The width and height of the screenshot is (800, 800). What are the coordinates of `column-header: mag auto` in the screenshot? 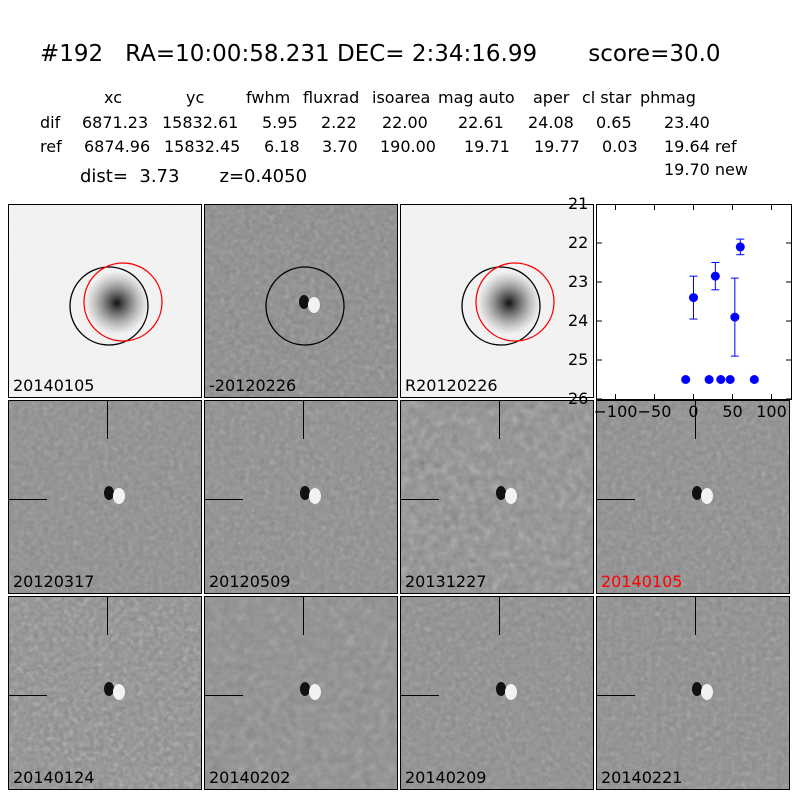 It's located at (476, 97).